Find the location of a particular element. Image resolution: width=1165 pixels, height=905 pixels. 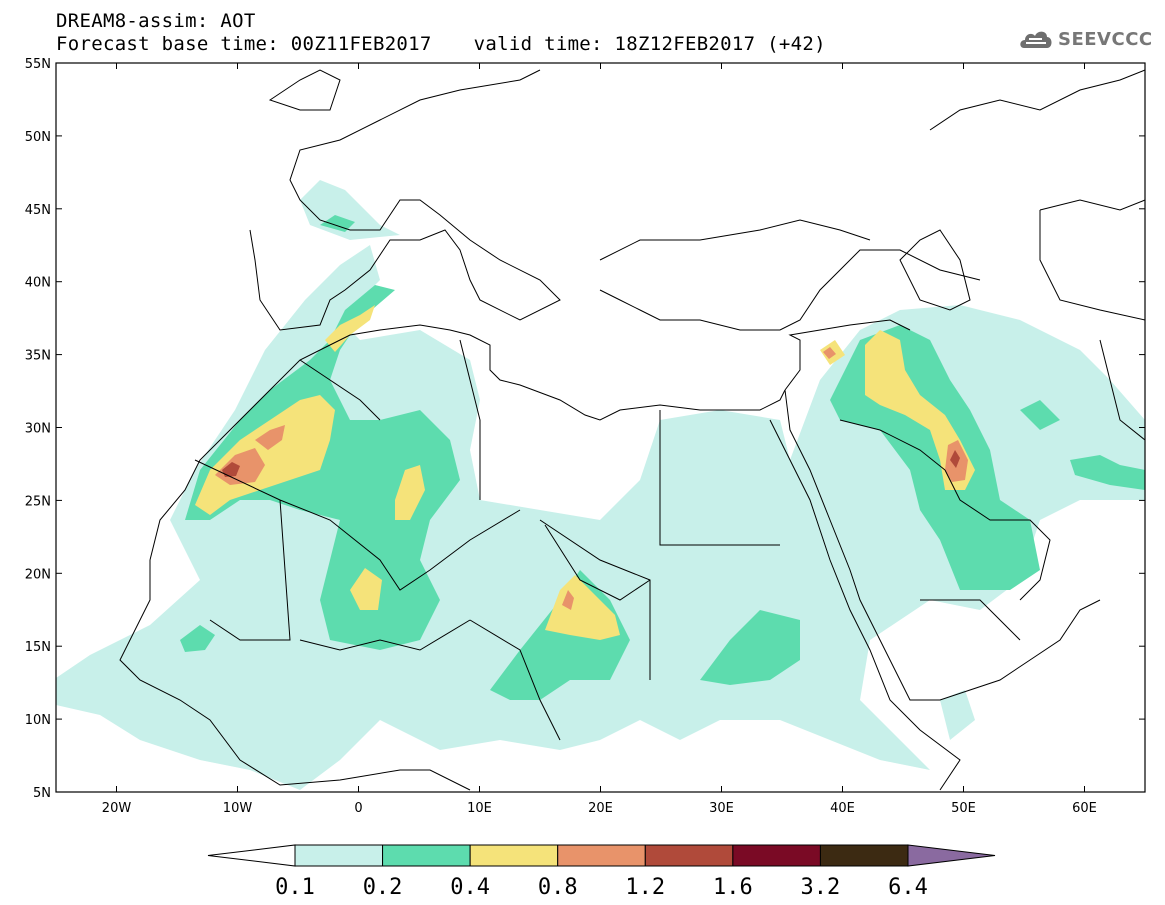

lon-tick-label: 10E is located at coordinates (479, 808).